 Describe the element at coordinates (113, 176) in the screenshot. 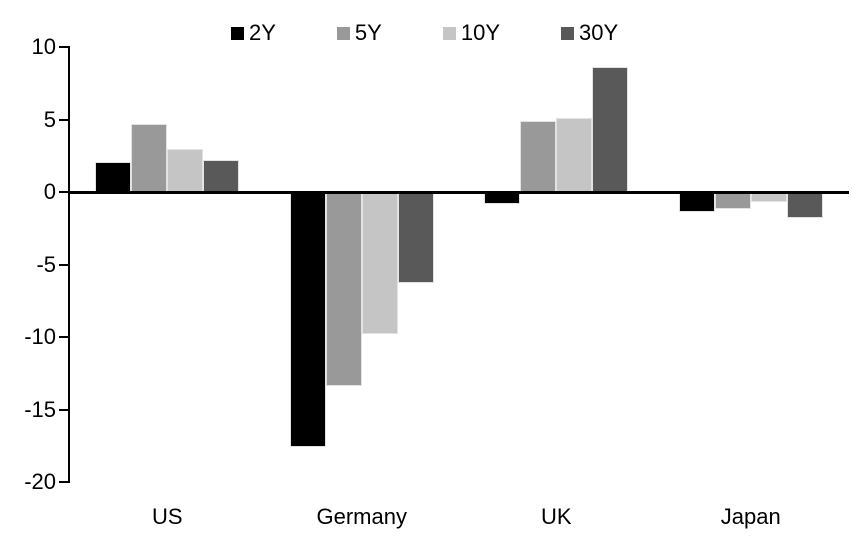

I see `bar-us-2y` at that location.